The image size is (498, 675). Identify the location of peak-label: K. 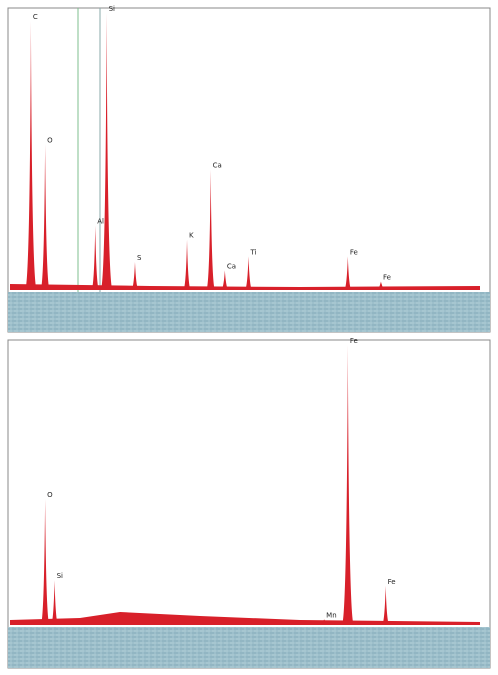
(191, 236).